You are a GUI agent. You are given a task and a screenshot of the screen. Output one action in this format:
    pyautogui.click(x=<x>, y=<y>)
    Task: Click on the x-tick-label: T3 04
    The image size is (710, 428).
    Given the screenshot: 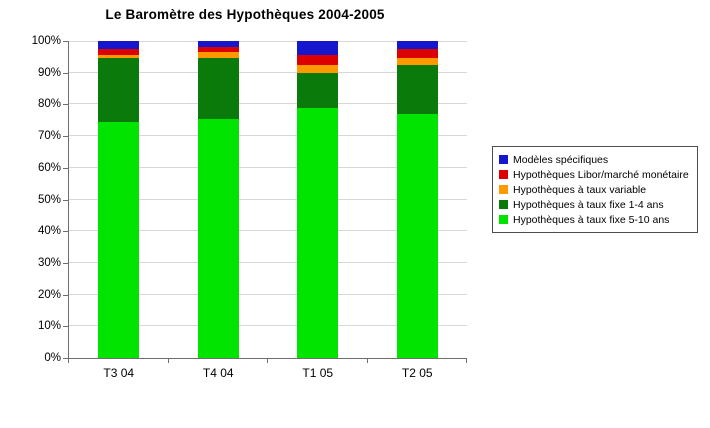 What is the action you would take?
    pyautogui.click(x=119, y=373)
    